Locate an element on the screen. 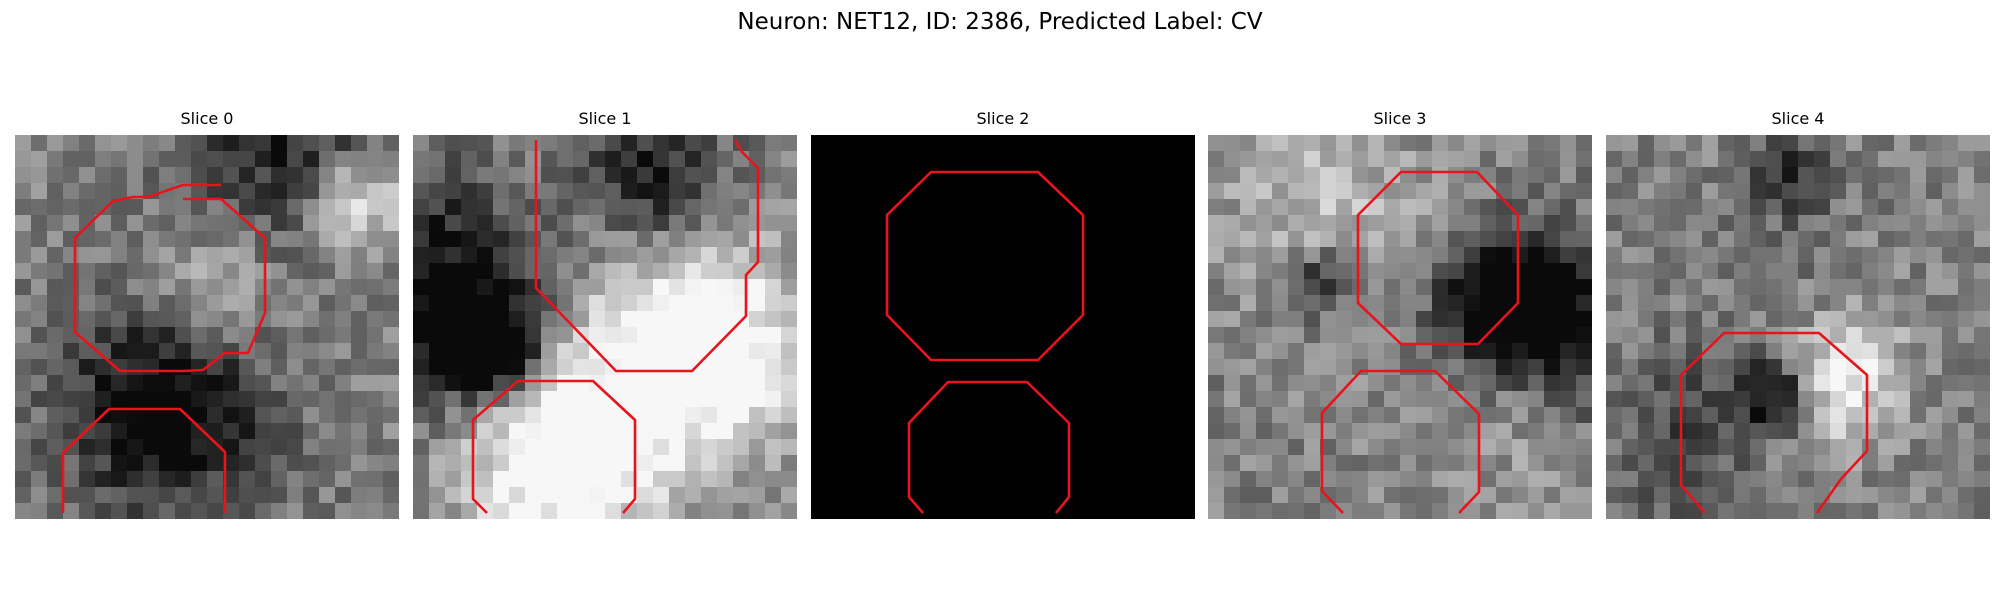 This screenshot has height=600, width=2000. slice-panel-3: Slice 3 is located at coordinates (1400, 313).